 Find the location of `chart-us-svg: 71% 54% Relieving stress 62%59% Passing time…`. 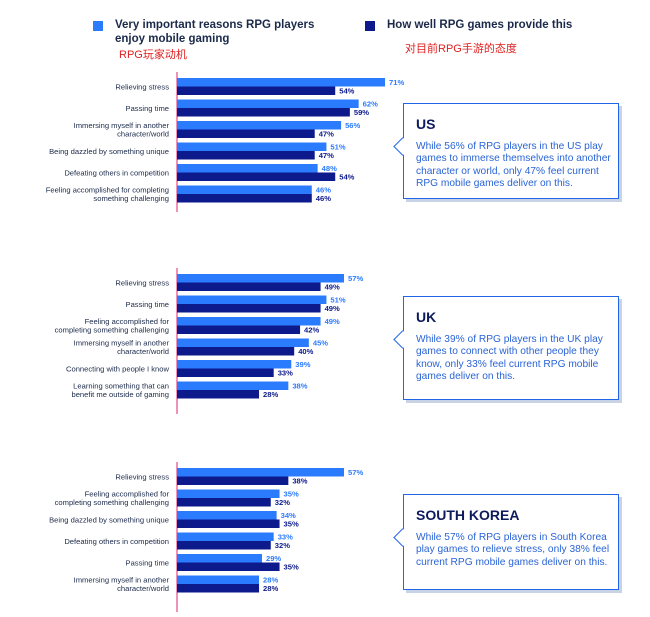

chart-us-svg: 71% 54% Relieving stress 62%59% Passing time… is located at coordinates (225, 142).